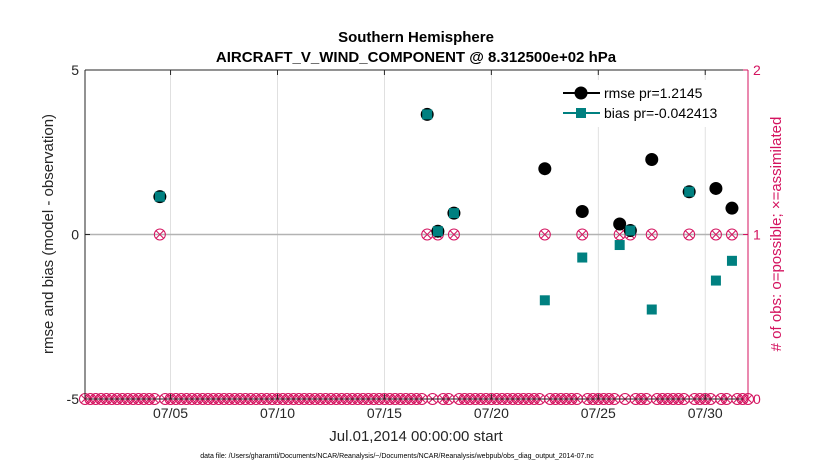 The image size is (830, 470). Describe the element at coordinates (598, 413) in the screenshot. I see `x-tick-label: 07/25` at that location.